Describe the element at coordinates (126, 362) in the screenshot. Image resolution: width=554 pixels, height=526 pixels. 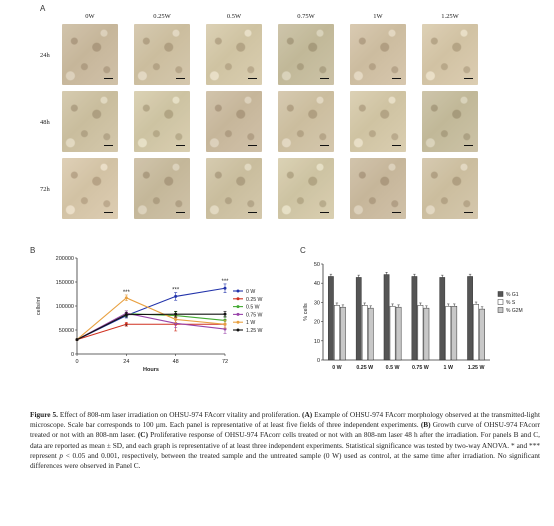
I see `x-tick-label: 24` at that location.